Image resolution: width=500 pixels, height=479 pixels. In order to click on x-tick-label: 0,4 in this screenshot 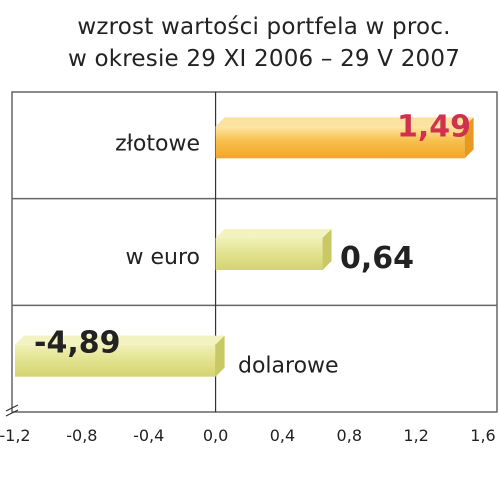, I will do `click(282, 435)`.